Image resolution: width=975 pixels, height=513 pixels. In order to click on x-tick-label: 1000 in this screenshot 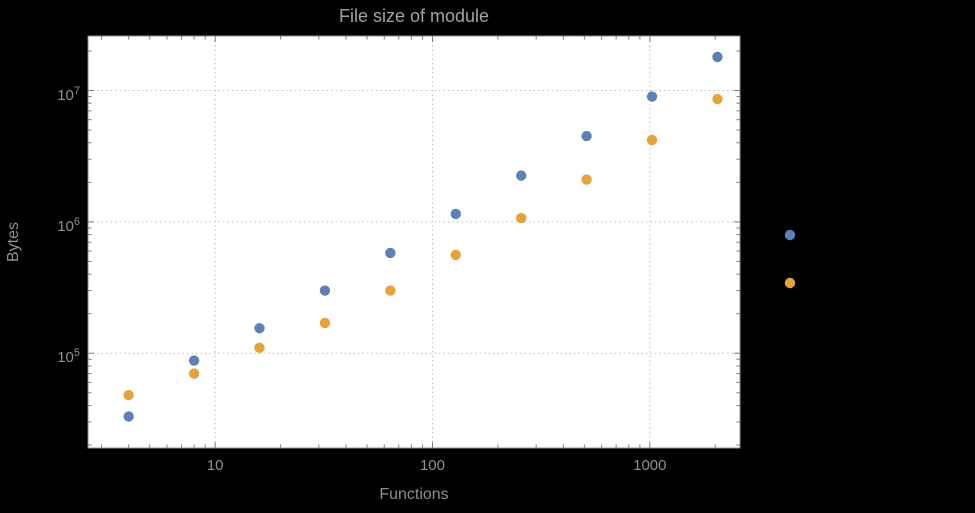, I will do `click(650, 465)`.